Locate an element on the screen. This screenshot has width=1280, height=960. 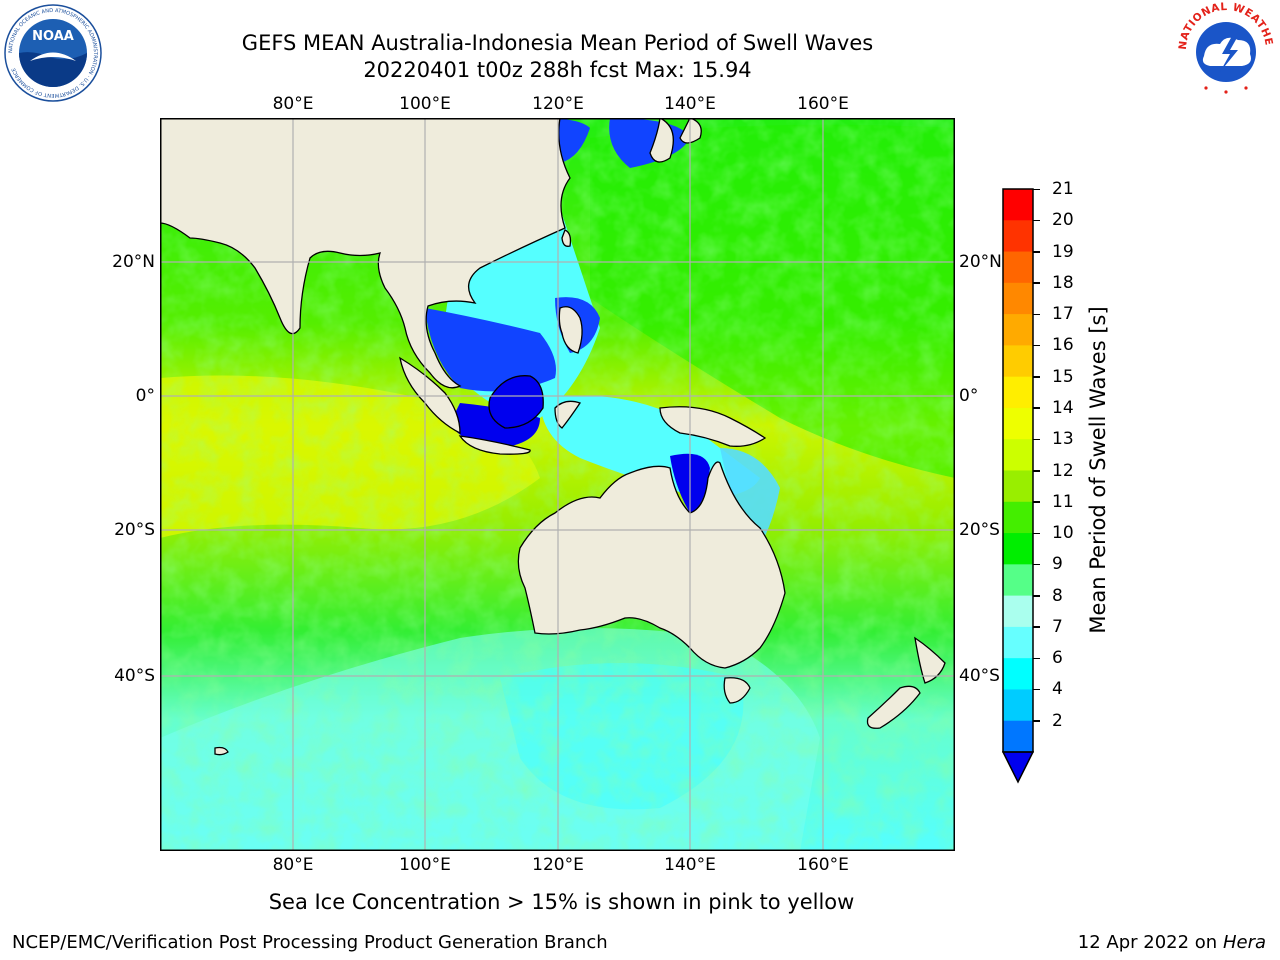
colorbar-tick-label: 6 is located at coordinates (1057, 658).